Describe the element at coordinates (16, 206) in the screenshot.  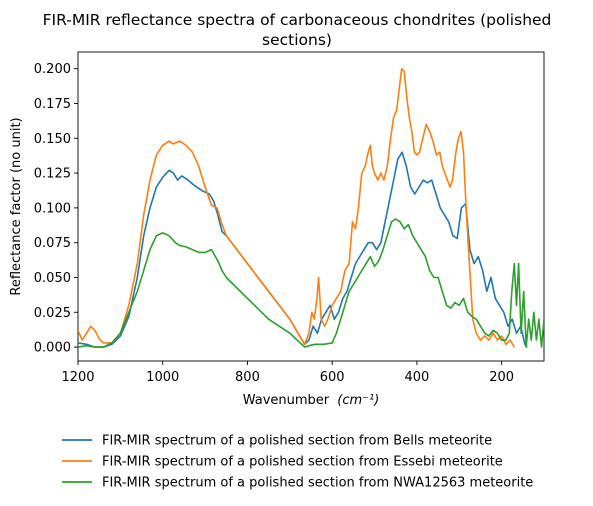
I see `y-axis-label: Reflectance factor (no unit)` at that location.